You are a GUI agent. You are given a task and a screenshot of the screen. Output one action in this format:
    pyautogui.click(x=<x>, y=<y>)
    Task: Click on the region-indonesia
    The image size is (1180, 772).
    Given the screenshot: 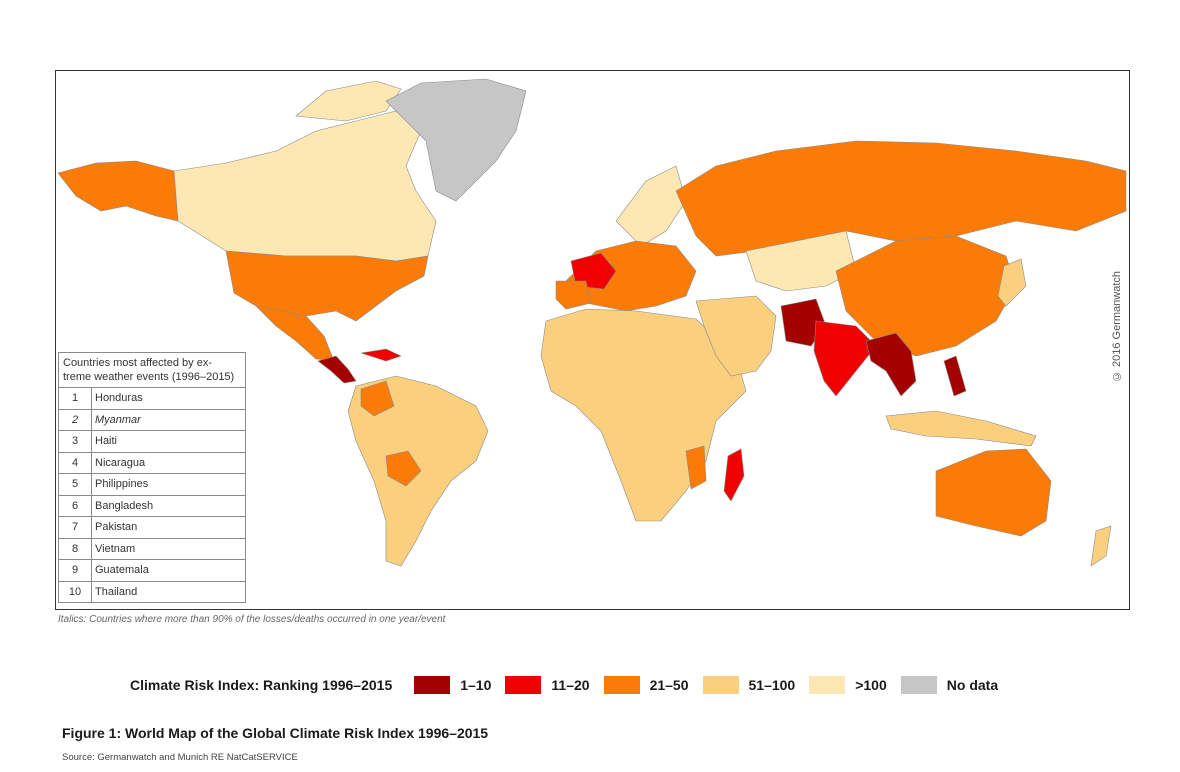 What is the action you would take?
    pyautogui.click(x=961, y=428)
    